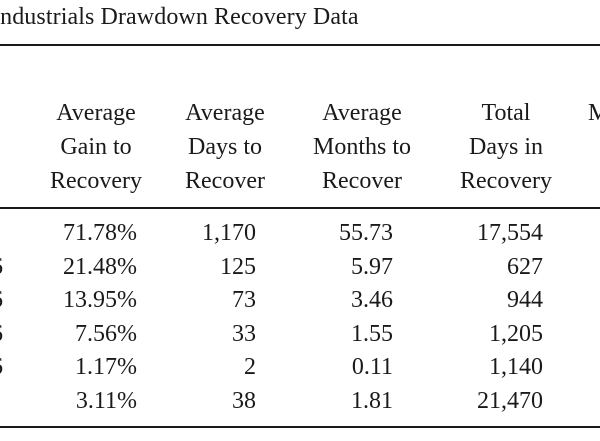  I want to click on header-average-days-to-recover: Average Days to Recover, so click(225, 147).